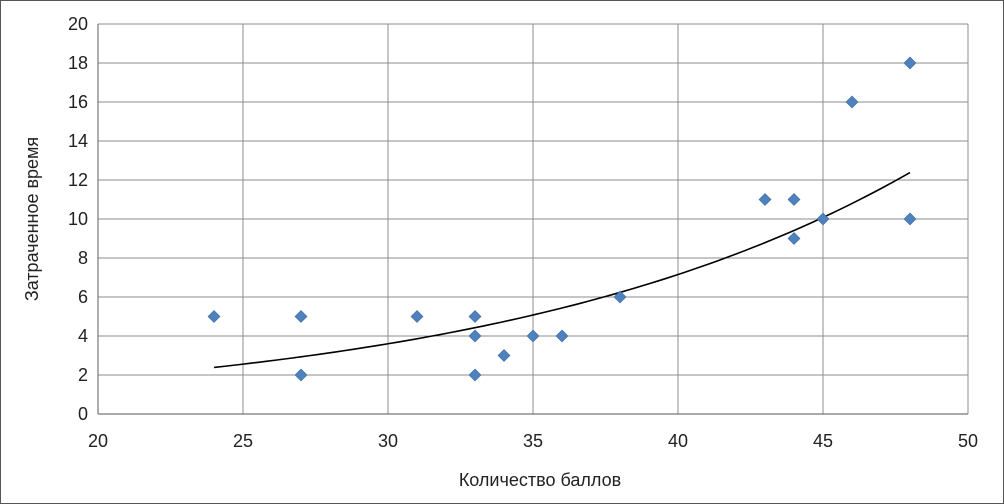  What do you see at coordinates (78, 141) in the screenshot?
I see `y-tick-label: 14` at bounding box center [78, 141].